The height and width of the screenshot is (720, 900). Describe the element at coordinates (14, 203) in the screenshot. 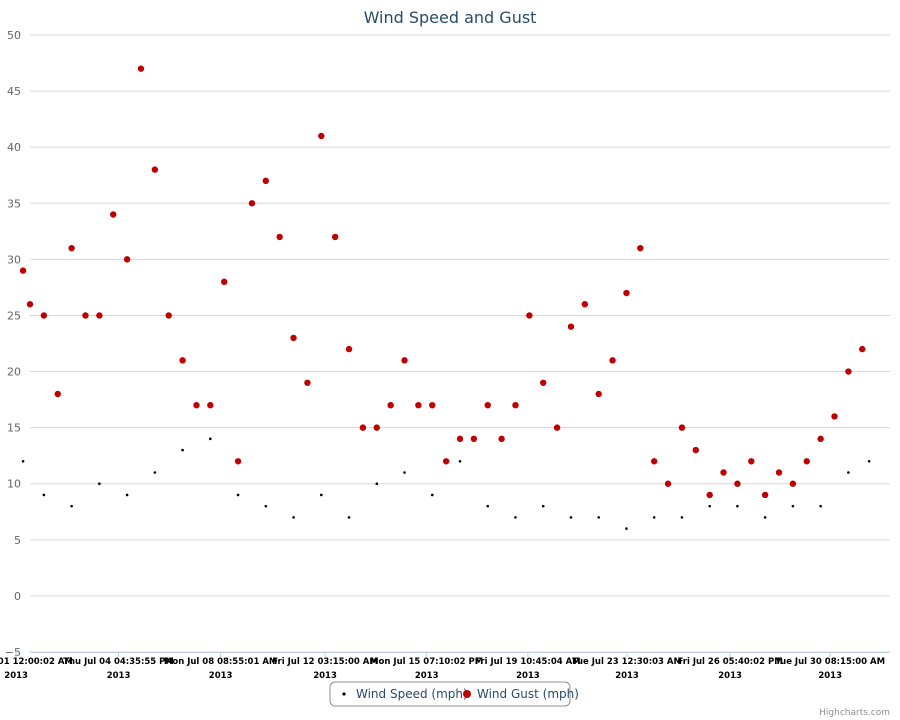

I see `y-tick-label: 35` at that location.